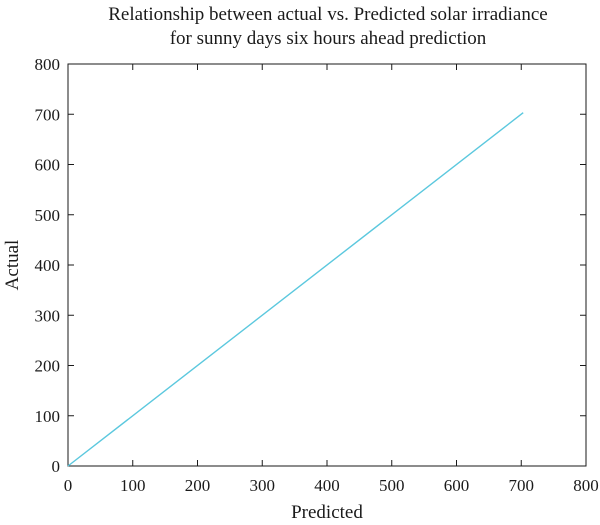  What do you see at coordinates (327, 485) in the screenshot?
I see `x-tick-label: 400` at bounding box center [327, 485].